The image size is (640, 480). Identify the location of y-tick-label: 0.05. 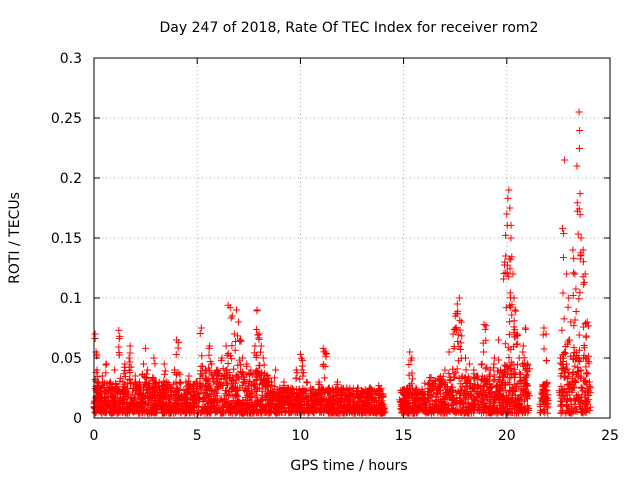
(66, 359).